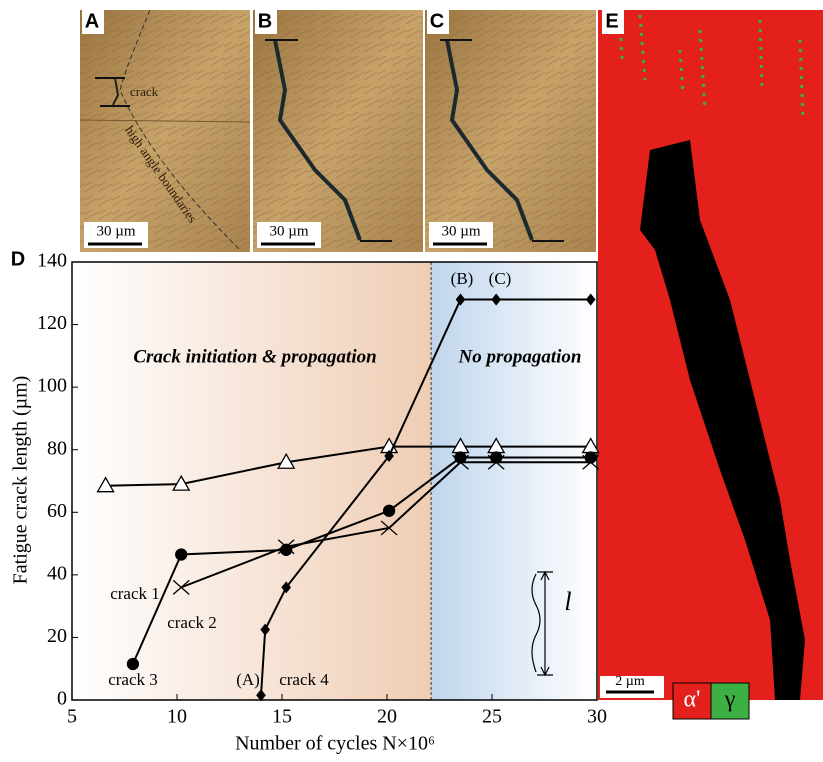  I want to click on x-tick-label: 25, so click(492, 717).